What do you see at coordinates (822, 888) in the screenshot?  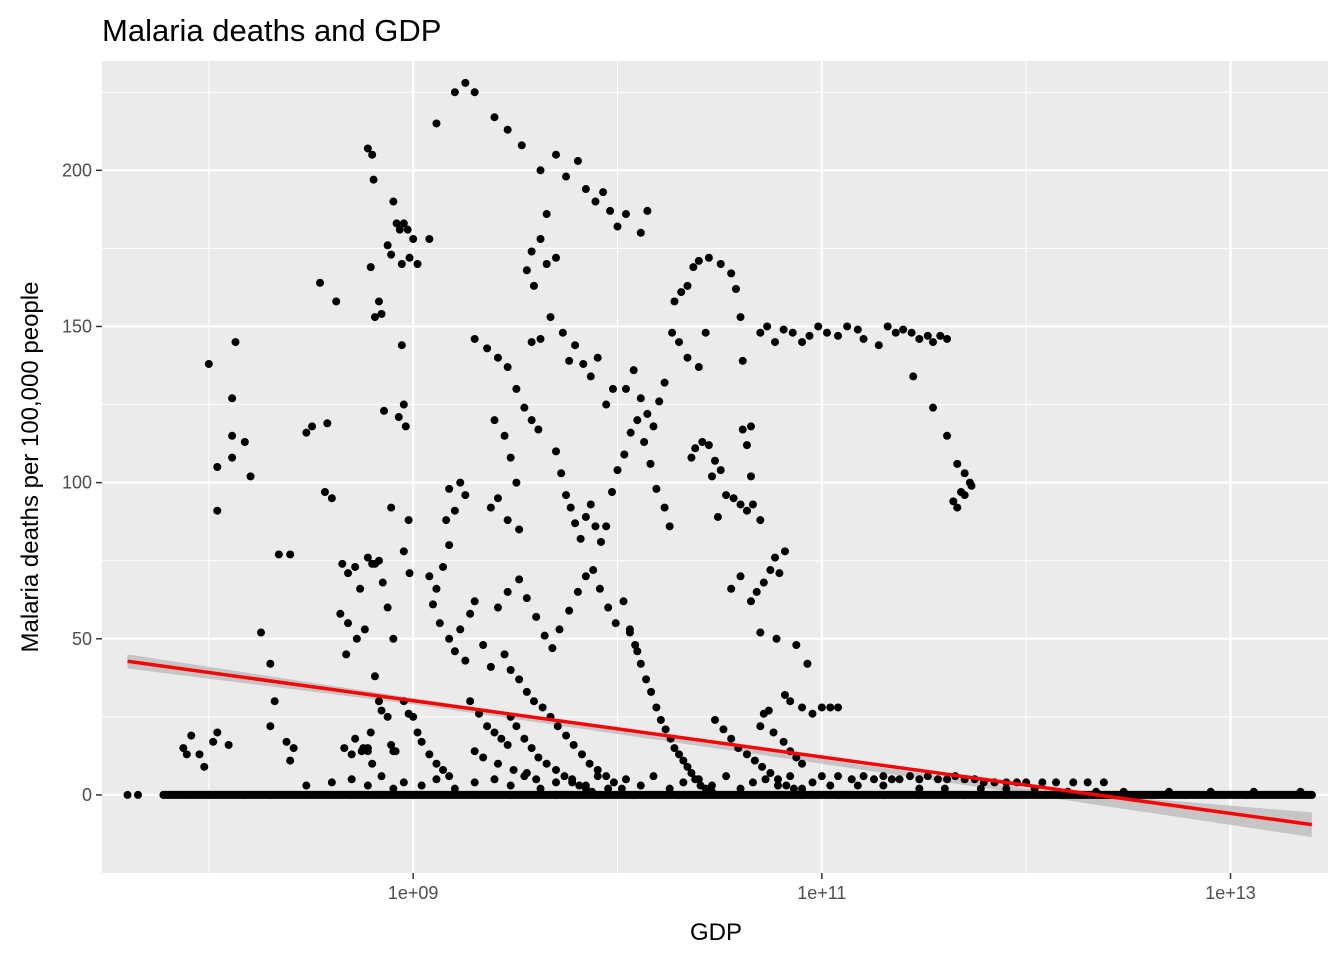 I see `x-axis-ticks: 1e+09 1e+11 1e+13` at bounding box center [822, 888].